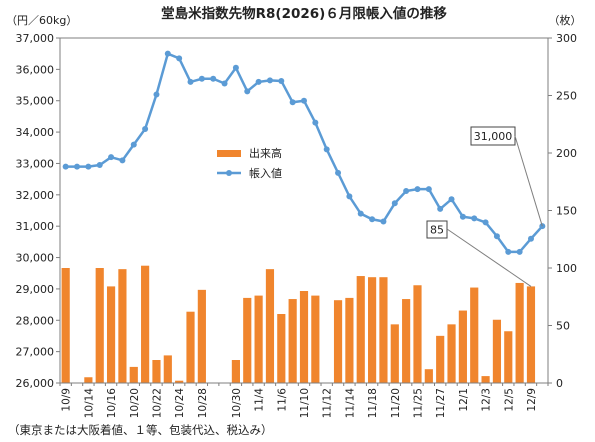 The image size is (595, 442). What do you see at coordinates (260, 400) in the screenshot?
I see `x-tick-label: 11/4` at bounding box center [260, 400].